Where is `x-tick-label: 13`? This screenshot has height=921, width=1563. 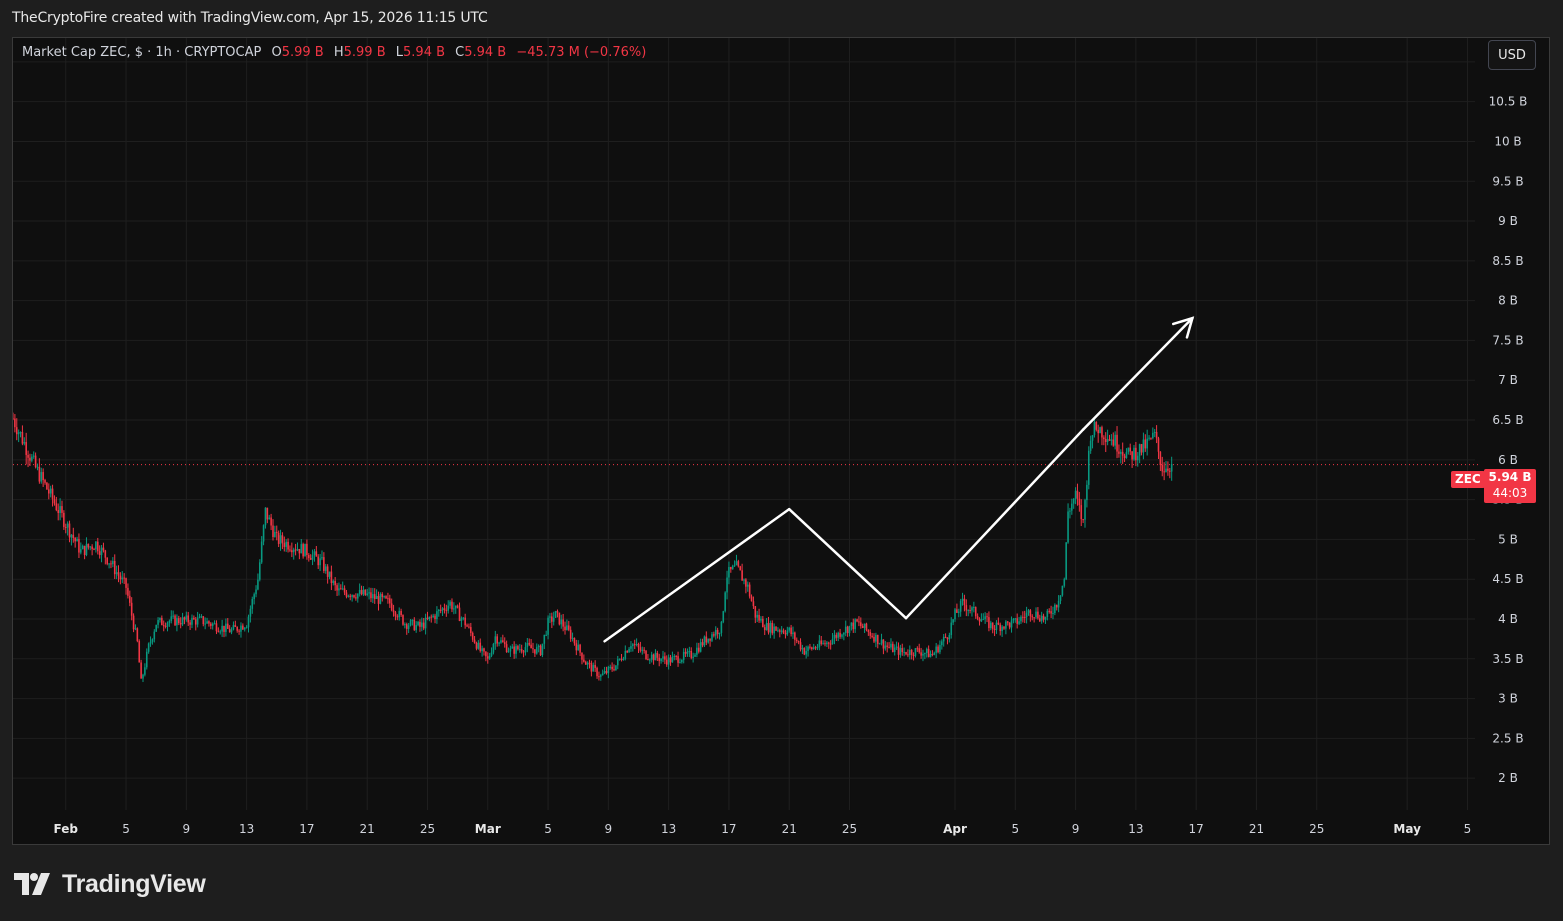
x-tick-label: 13 is located at coordinates (668, 829).